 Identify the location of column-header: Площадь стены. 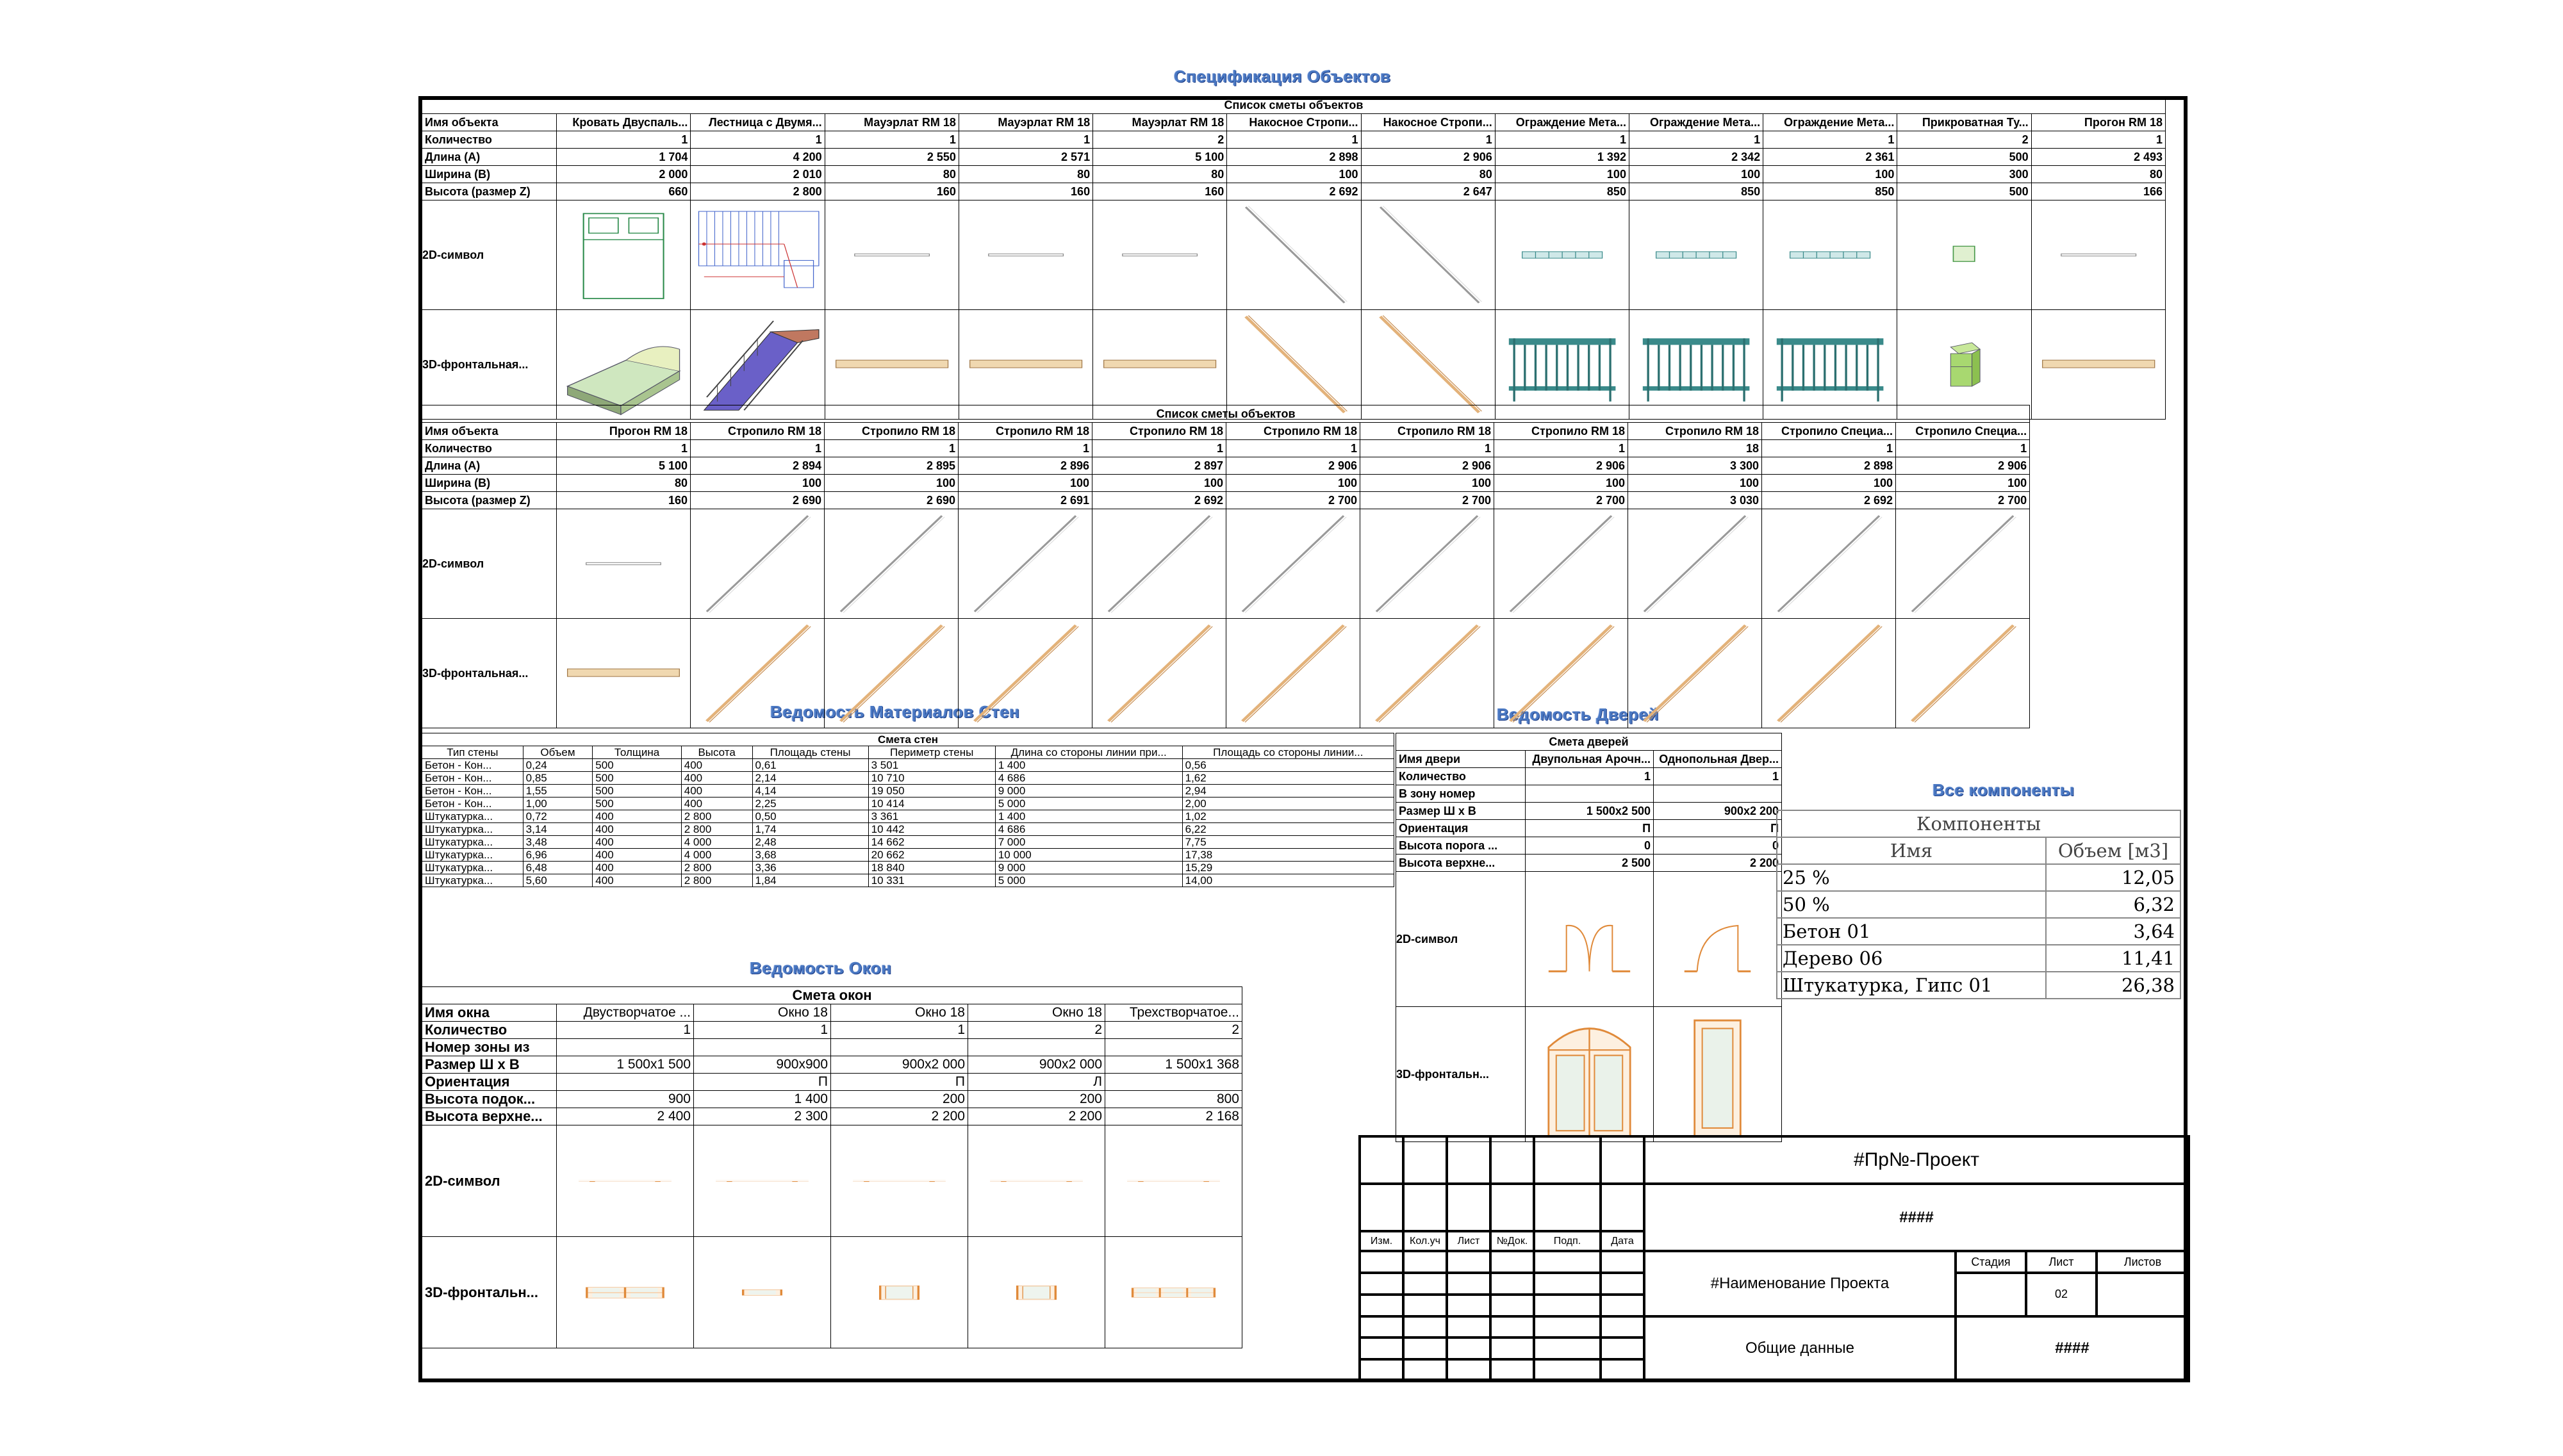
(810, 752).